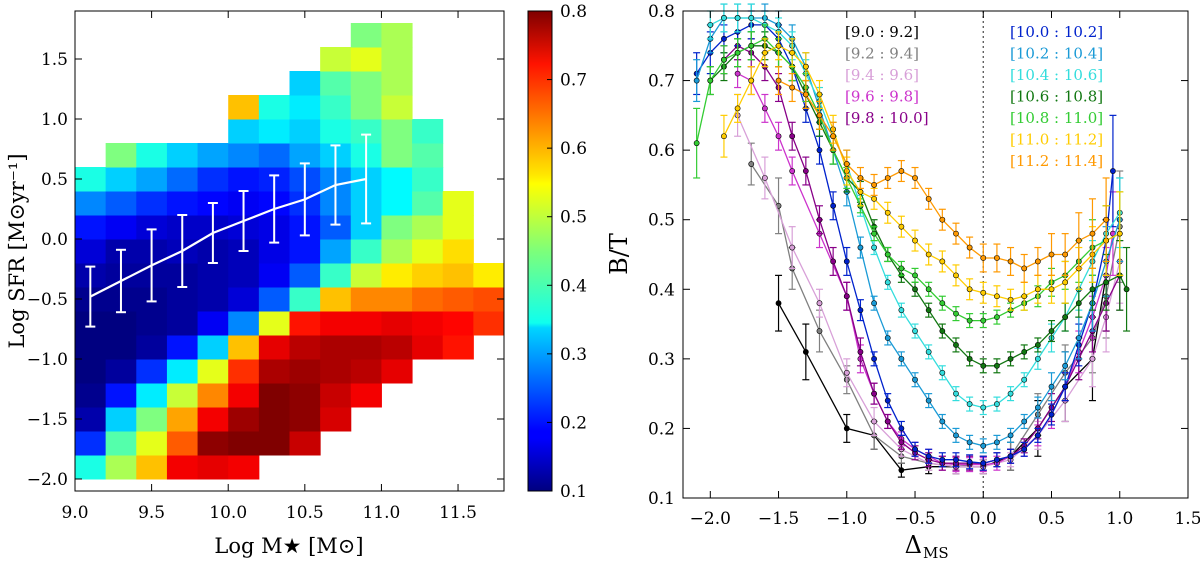 This screenshot has width=1200, height=562. I want to click on y-tick-label: −2.0, so click(47, 480).